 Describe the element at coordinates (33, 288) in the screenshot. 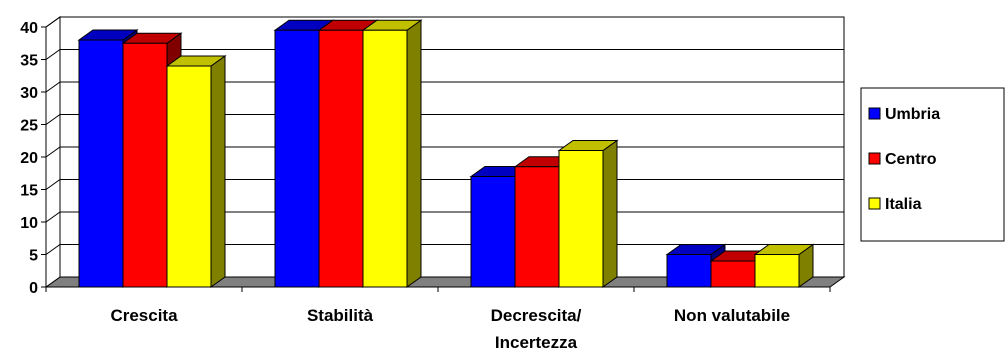

I see `y-tick-label-0: 0` at that location.